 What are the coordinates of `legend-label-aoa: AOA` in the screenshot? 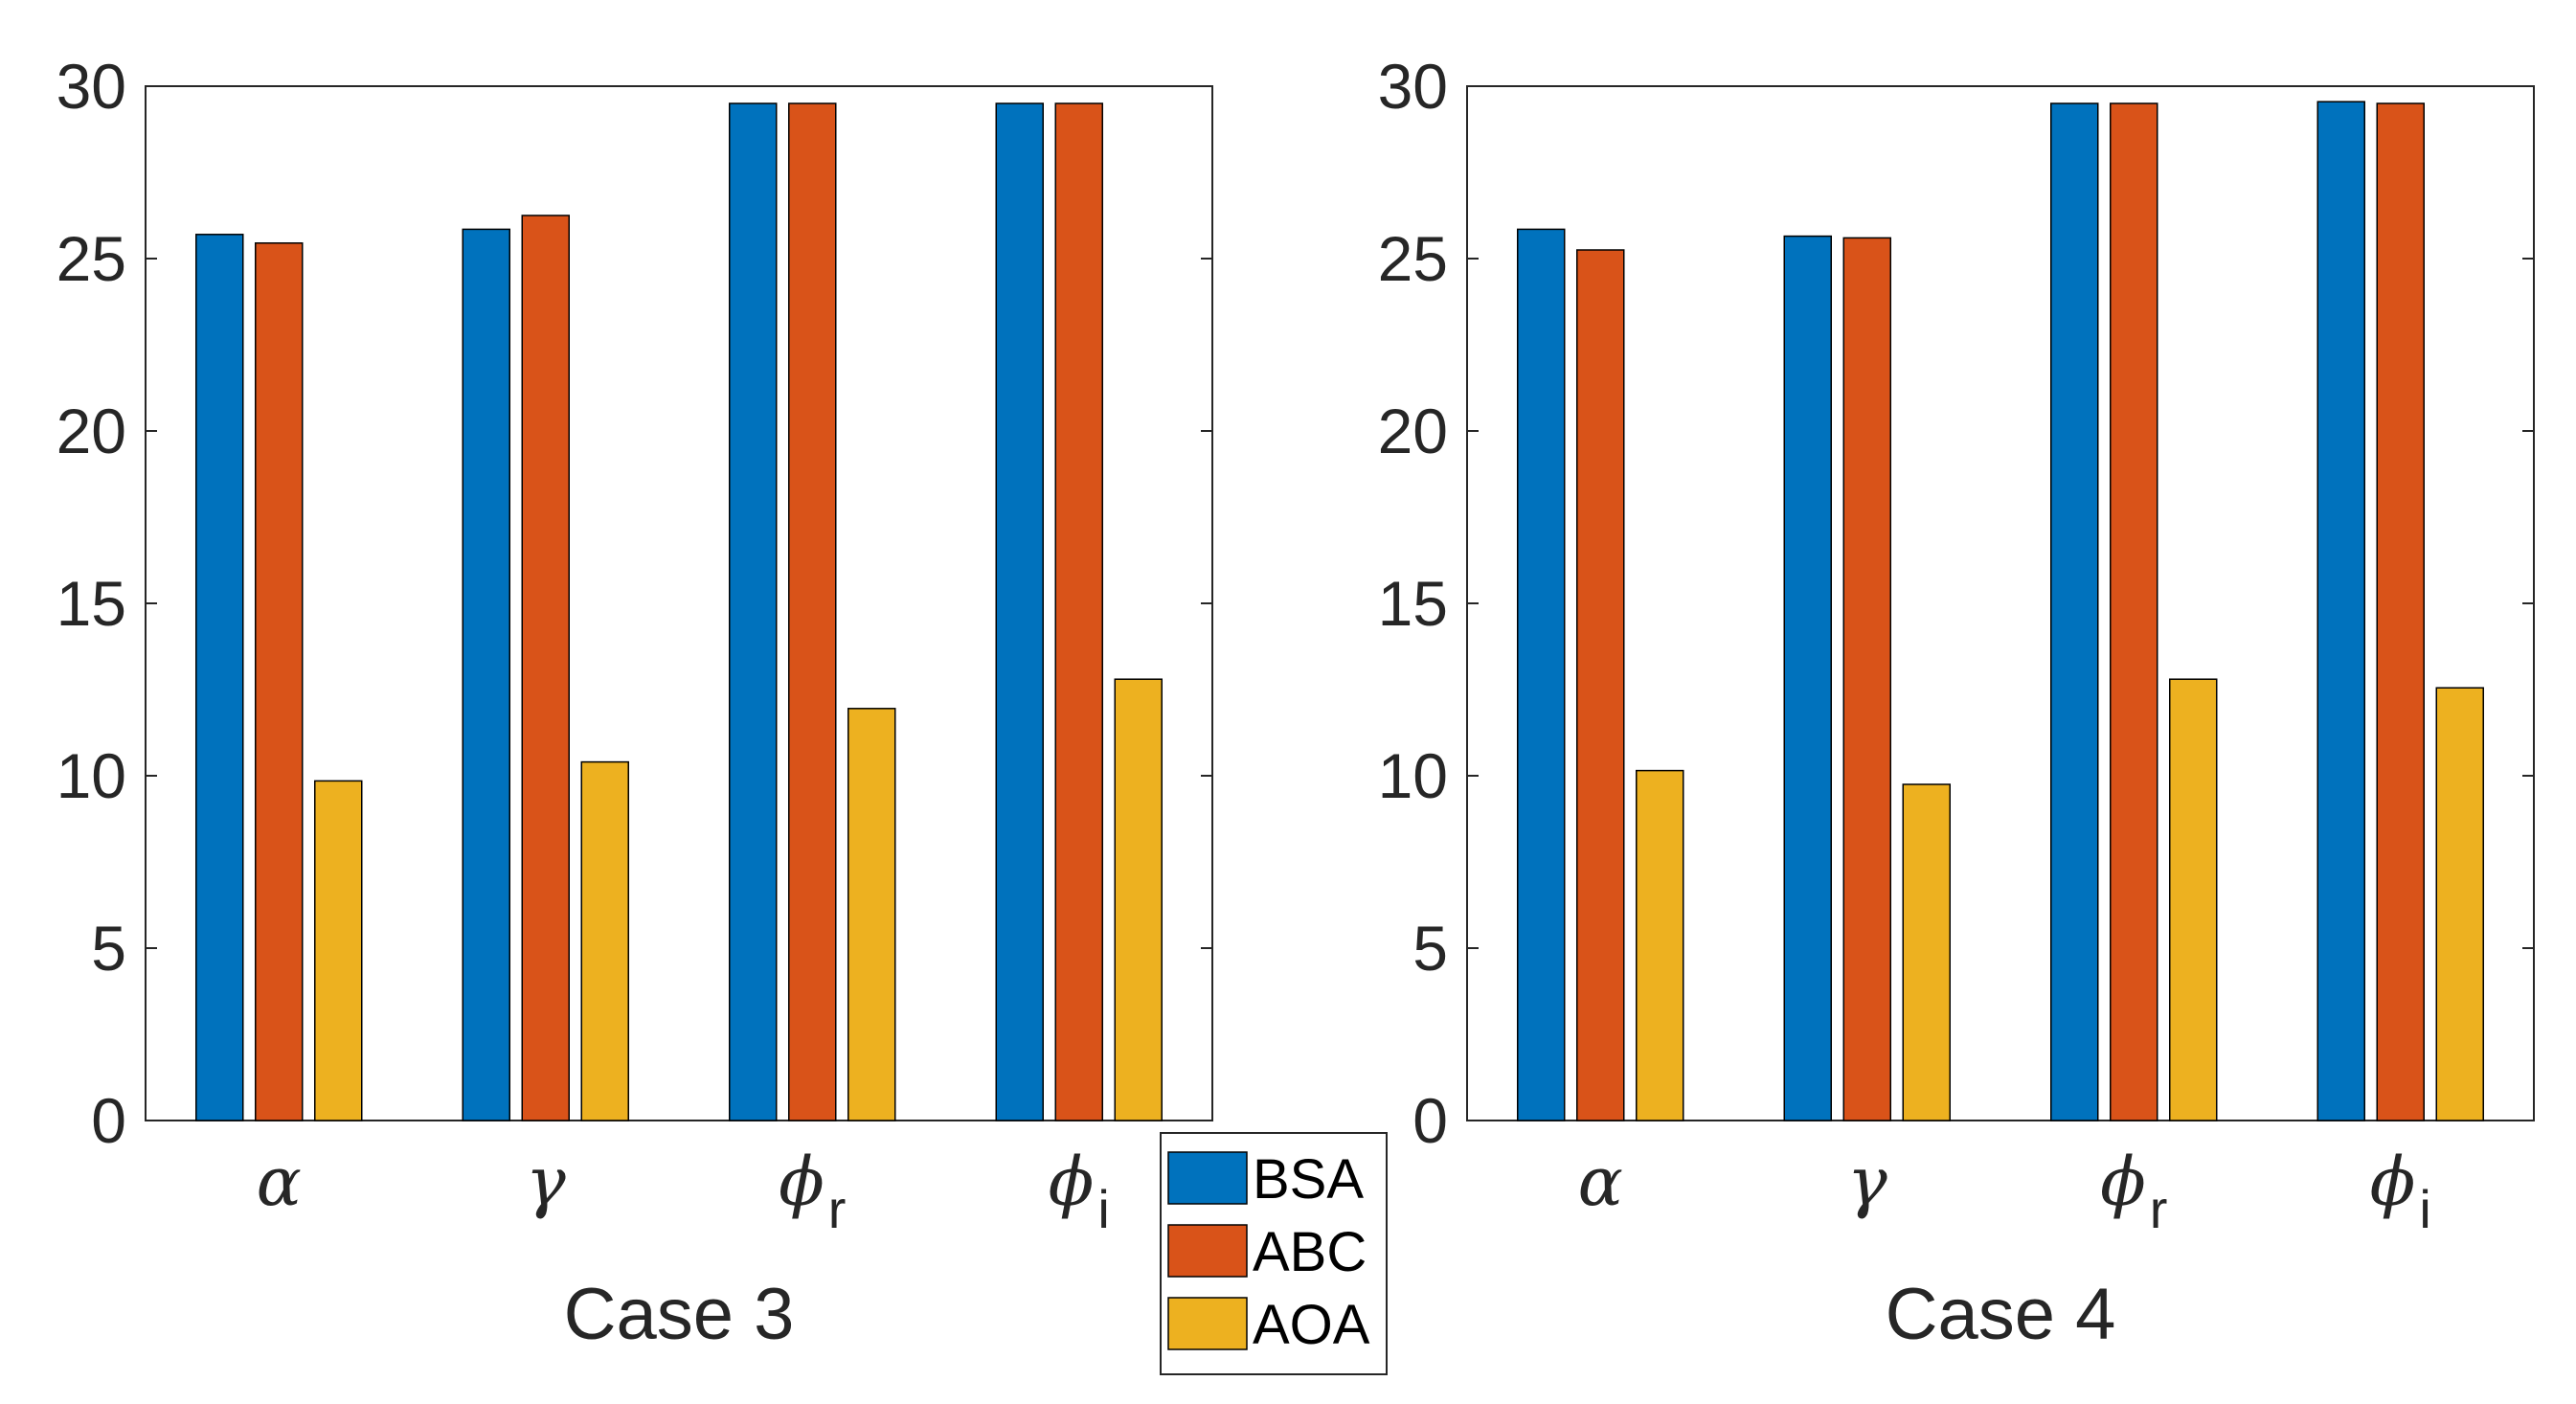 It's located at (1311, 1325).